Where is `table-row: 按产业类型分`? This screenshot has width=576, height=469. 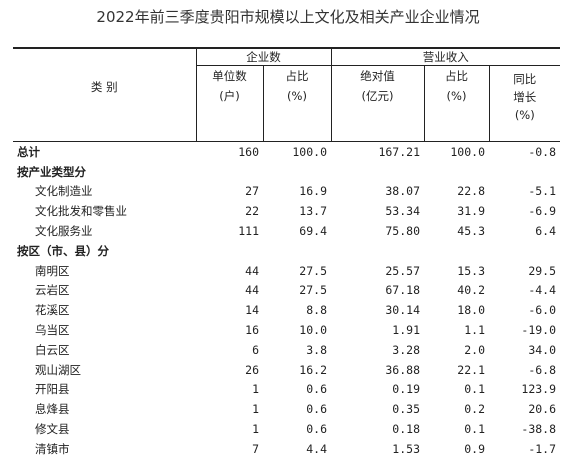 table-row: 按产业类型分 is located at coordinates (286, 172).